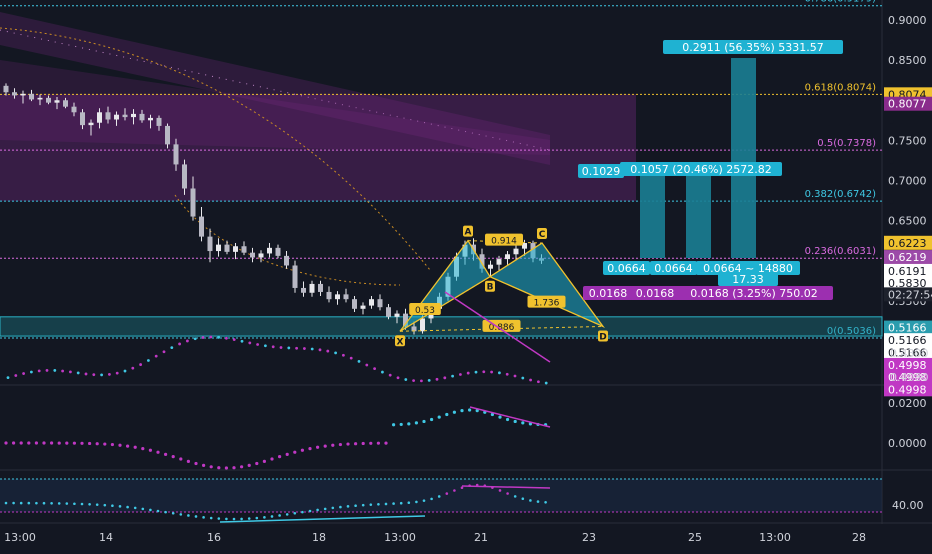 The height and width of the screenshot is (554, 932). I want to click on price-label: 0.4998, so click(907, 377).